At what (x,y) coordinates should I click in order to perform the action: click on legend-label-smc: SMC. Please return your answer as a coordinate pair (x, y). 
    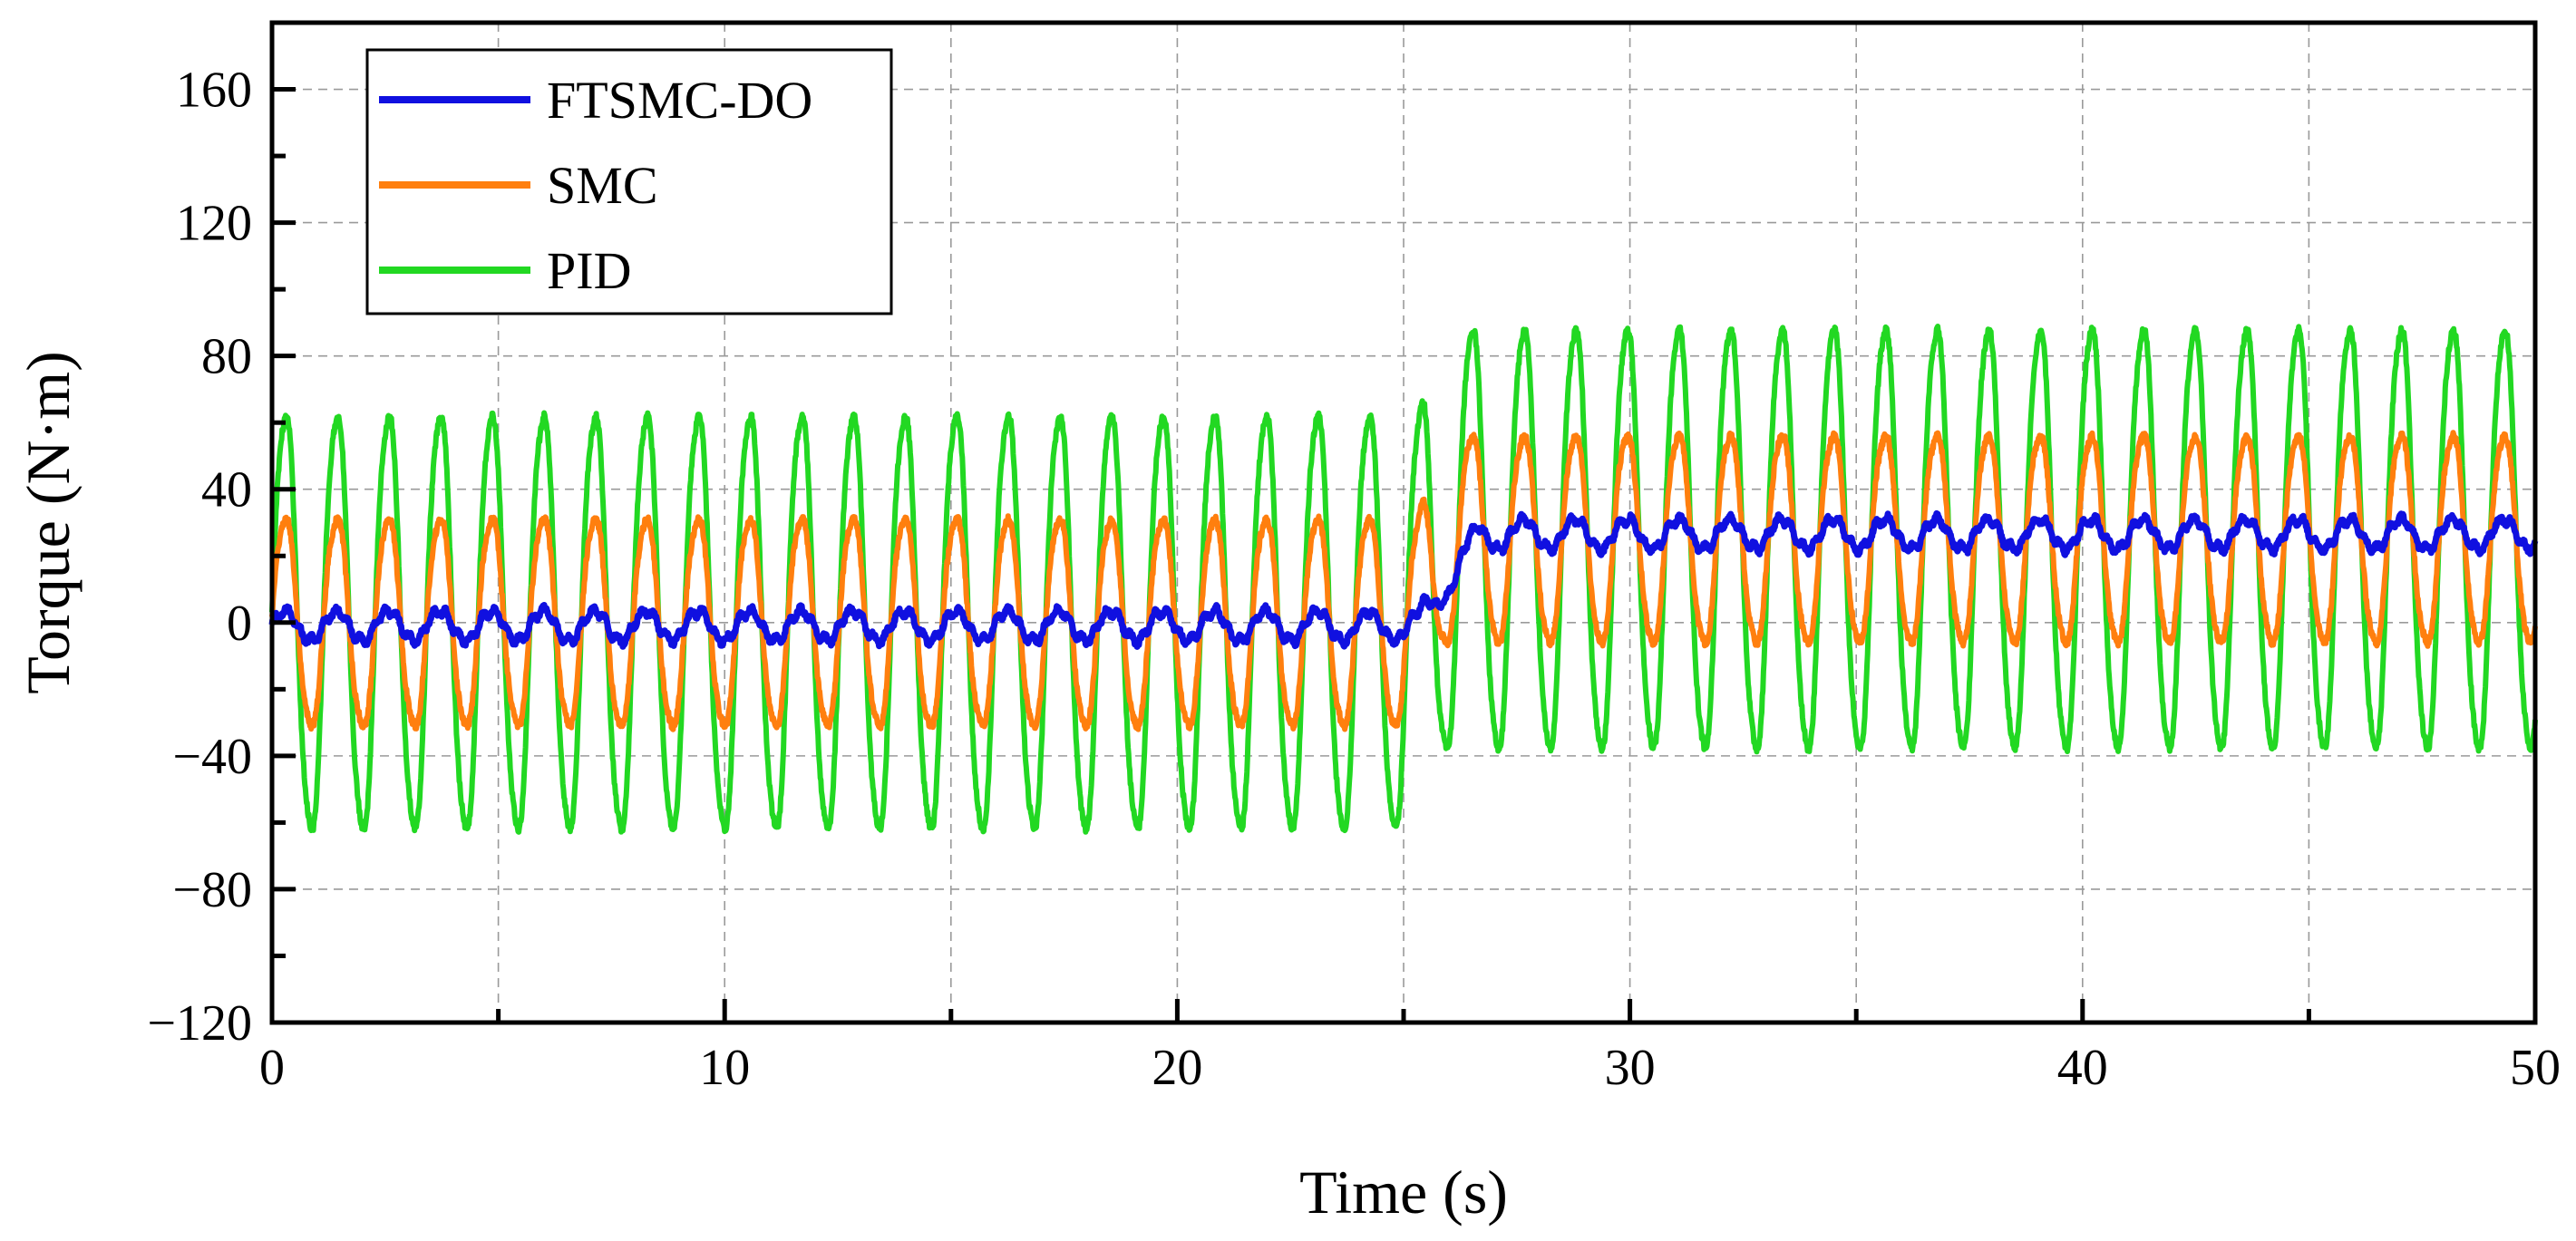
    Looking at the image, I should click on (602, 185).